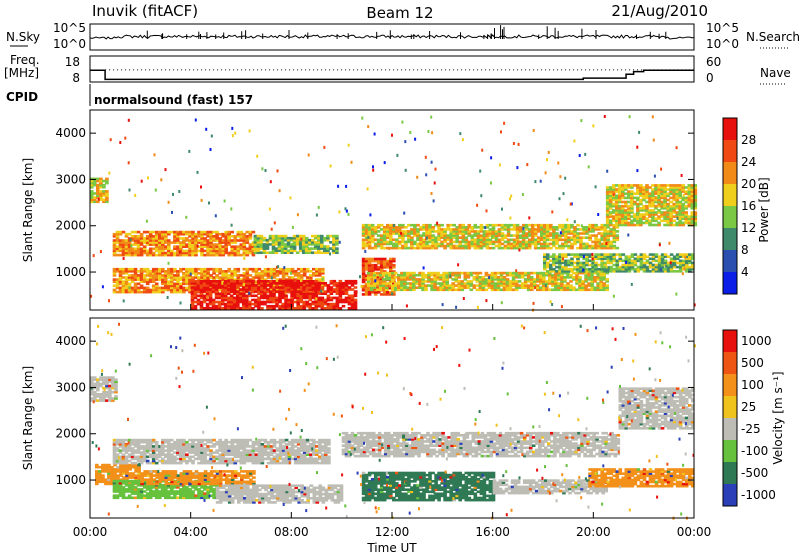 The width and height of the screenshot is (800, 554). Describe the element at coordinates (749, 418) in the screenshot. I see `velocity-colorbar: 1000 500 100 25 -25 -100 -500 -1000` at that location.